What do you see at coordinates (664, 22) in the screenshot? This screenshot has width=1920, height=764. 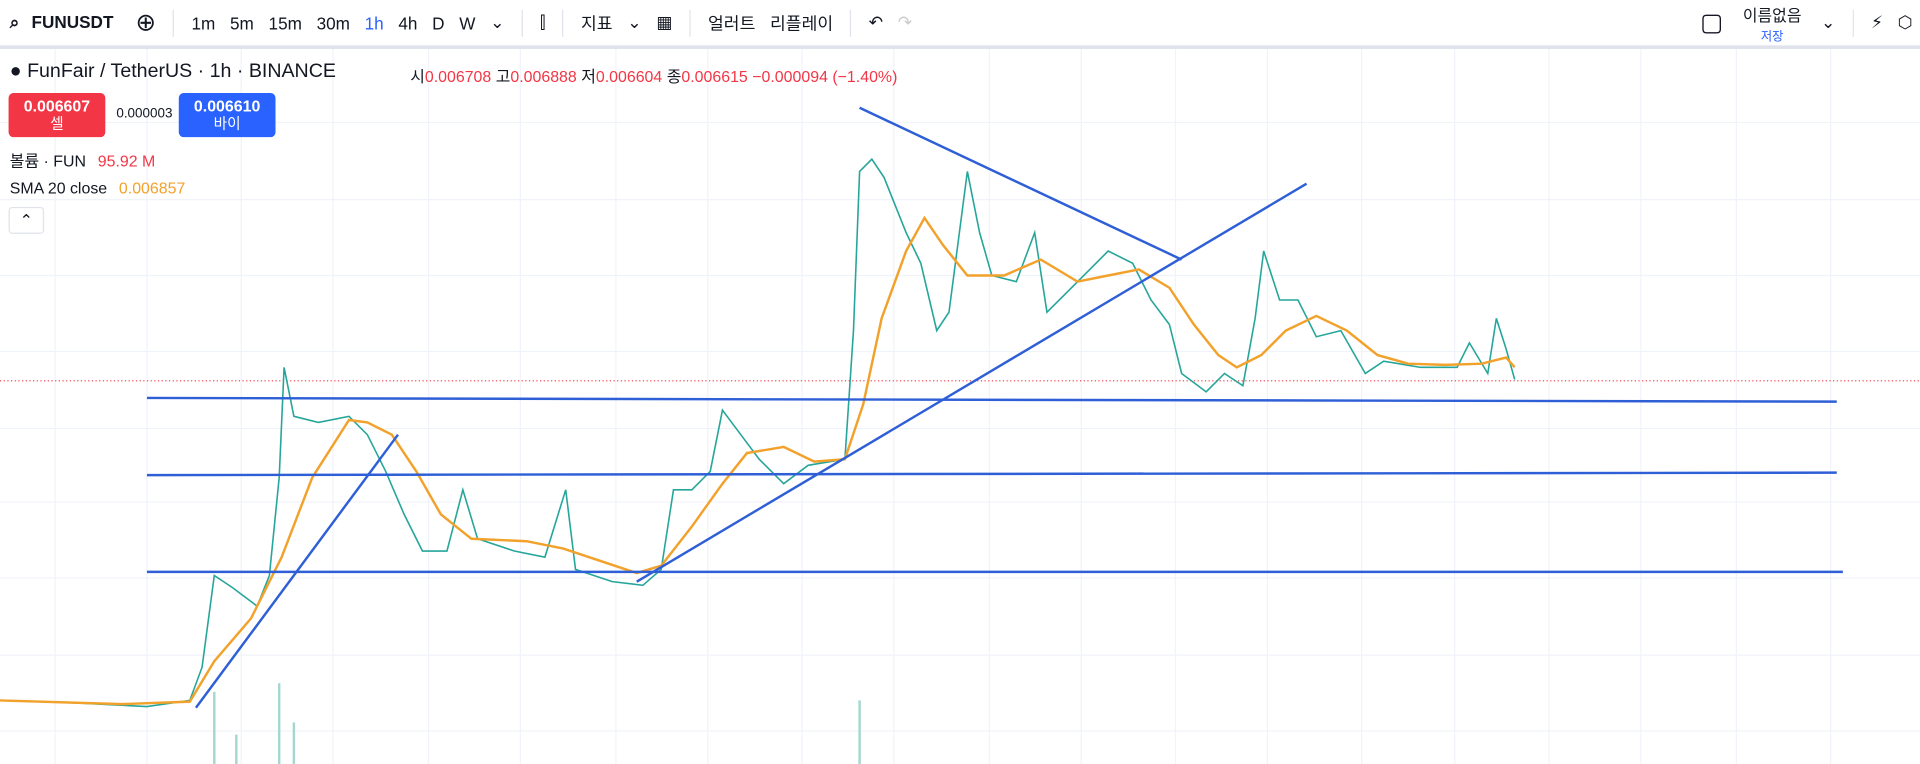 I see `layouts: ▦` at bounding box center [664, 22].